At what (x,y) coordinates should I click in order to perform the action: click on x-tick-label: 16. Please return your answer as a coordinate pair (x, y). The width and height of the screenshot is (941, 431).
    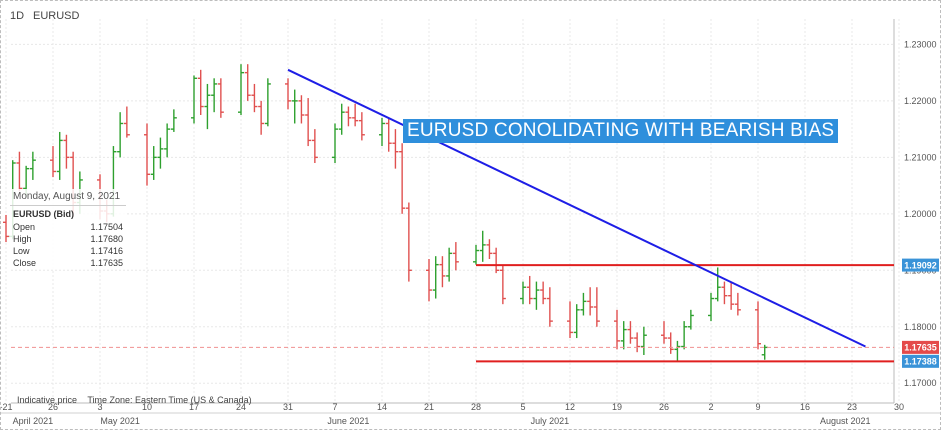
    Looking at the image, I should click on (805, 407).